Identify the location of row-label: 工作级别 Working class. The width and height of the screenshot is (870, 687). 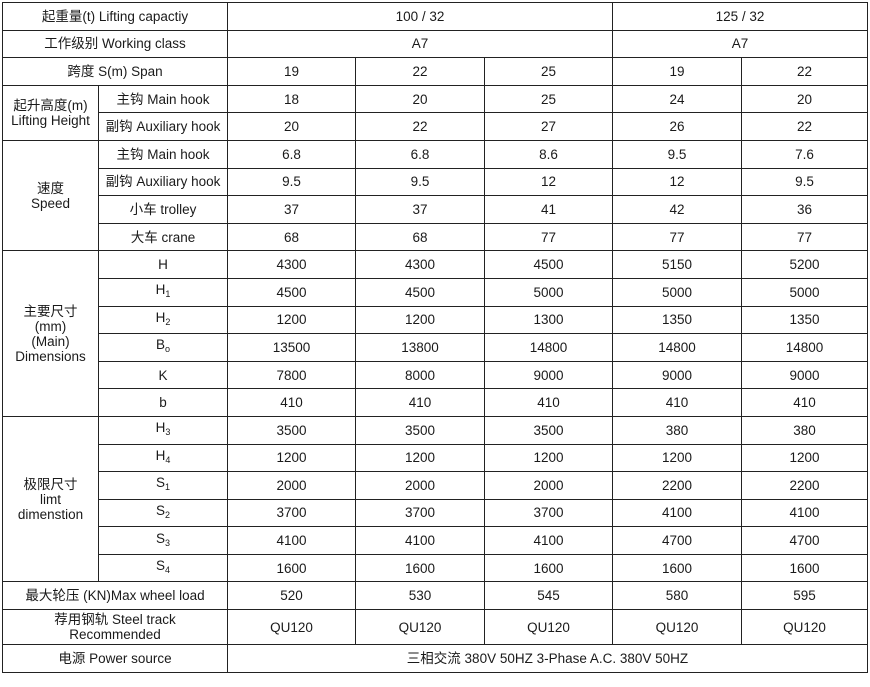
(115, 44).